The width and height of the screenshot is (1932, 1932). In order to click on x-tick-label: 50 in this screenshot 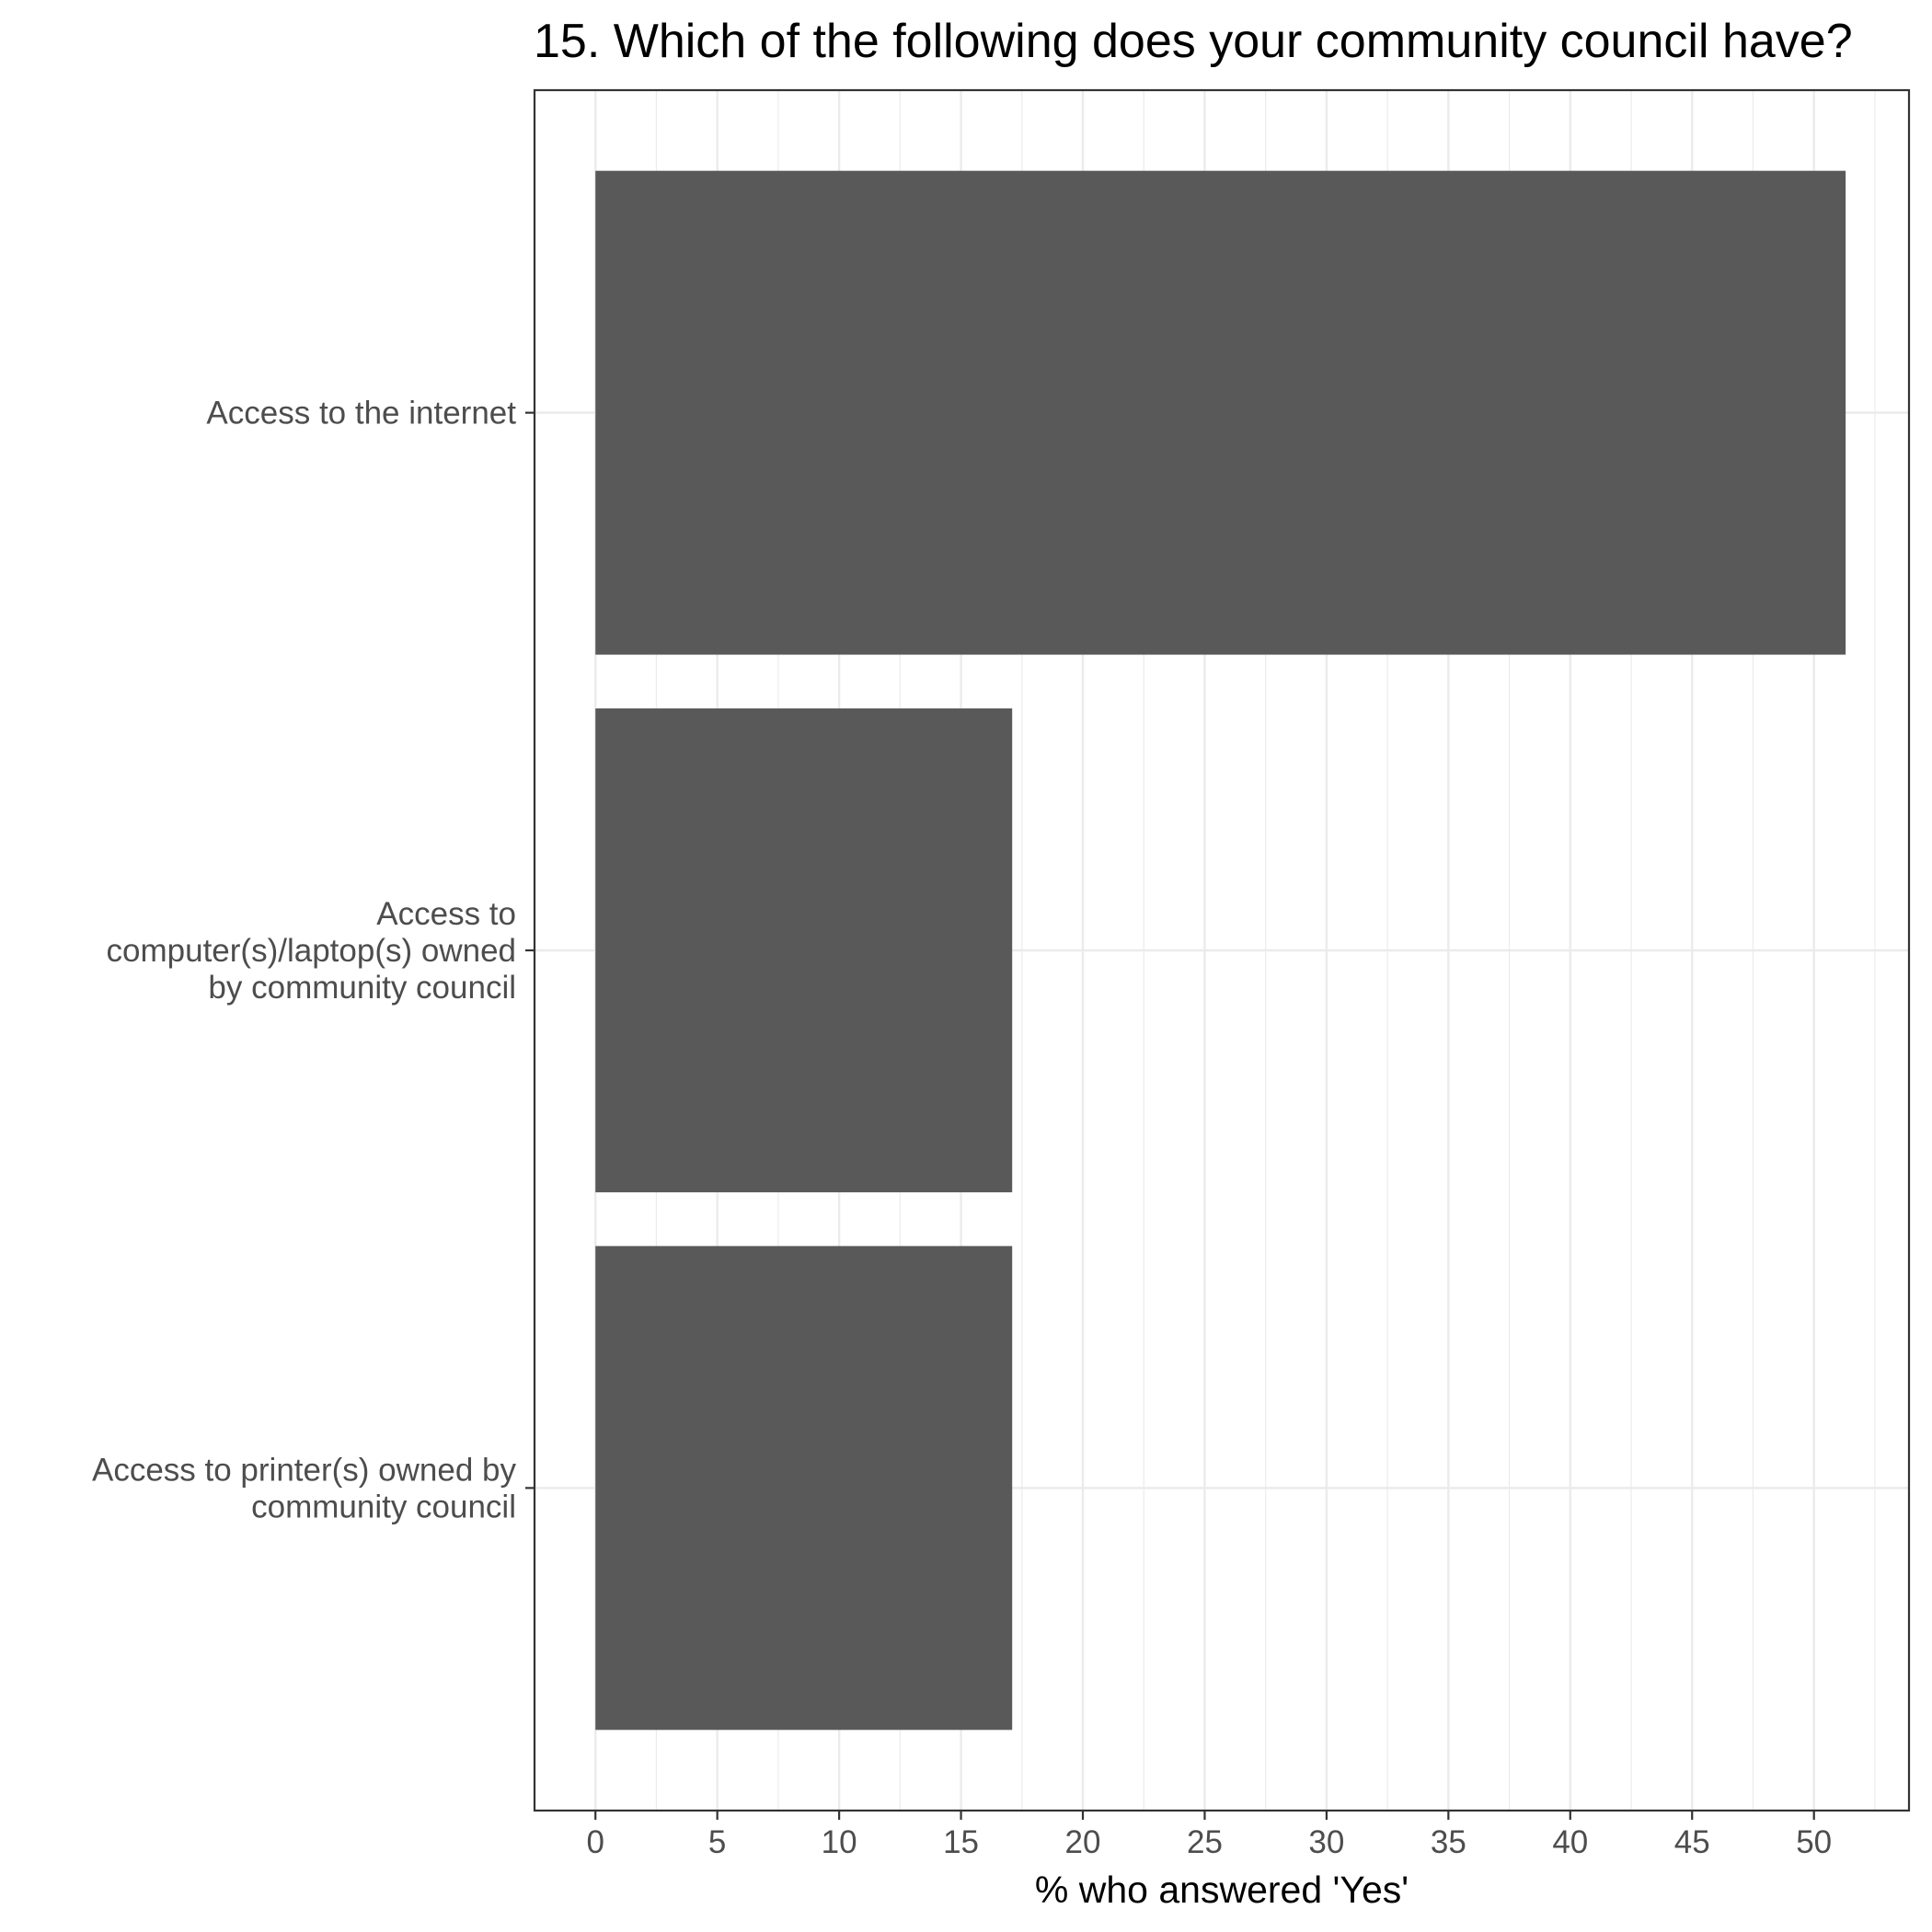, I will do `click(1814, 1842)`.